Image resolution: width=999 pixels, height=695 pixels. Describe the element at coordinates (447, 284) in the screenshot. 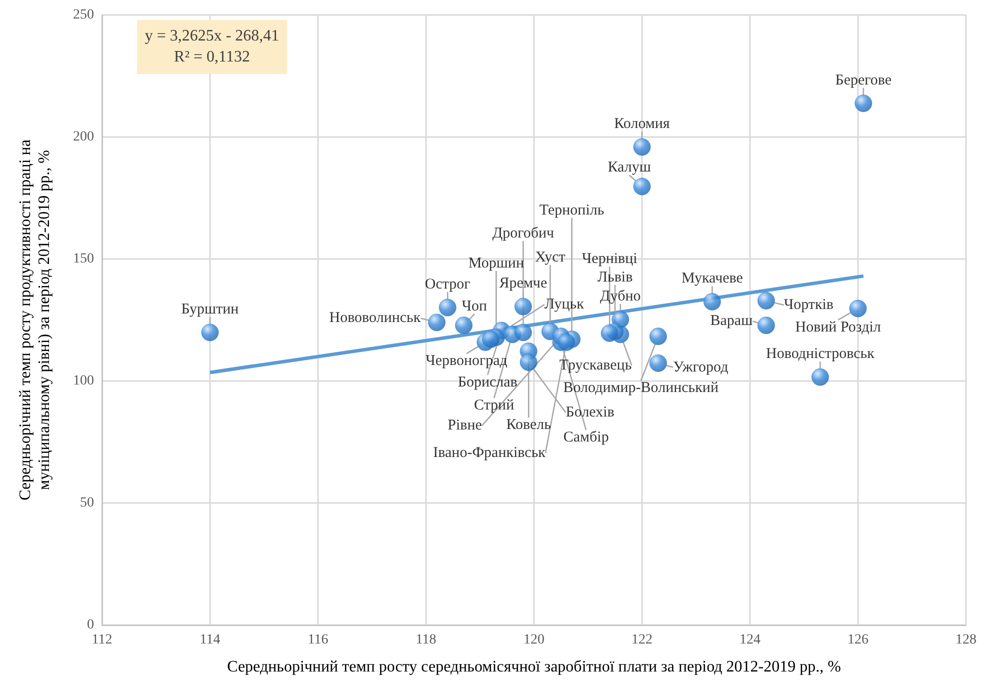

I see `data-label: Острог` at that location.